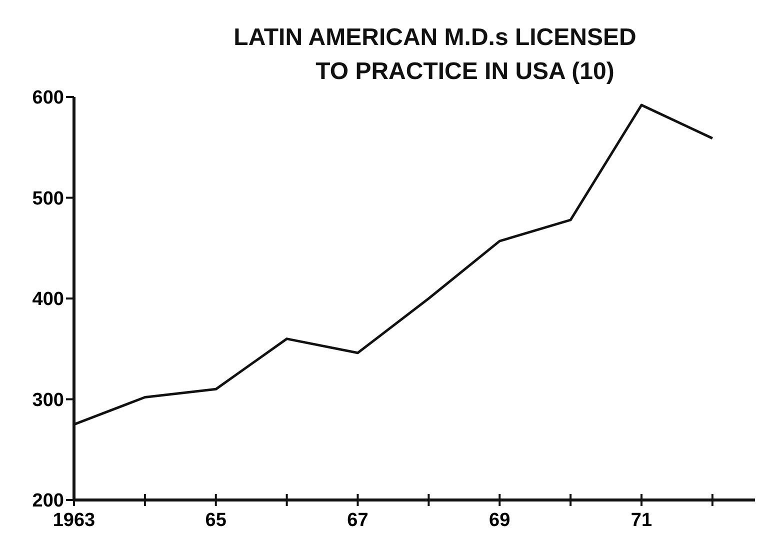 This screenshot has width=765, height=547. What do you see at coordinates (74, 520) in the screenshot?
I see `x-tick-label: 1963` at bounding box center [74, 520].